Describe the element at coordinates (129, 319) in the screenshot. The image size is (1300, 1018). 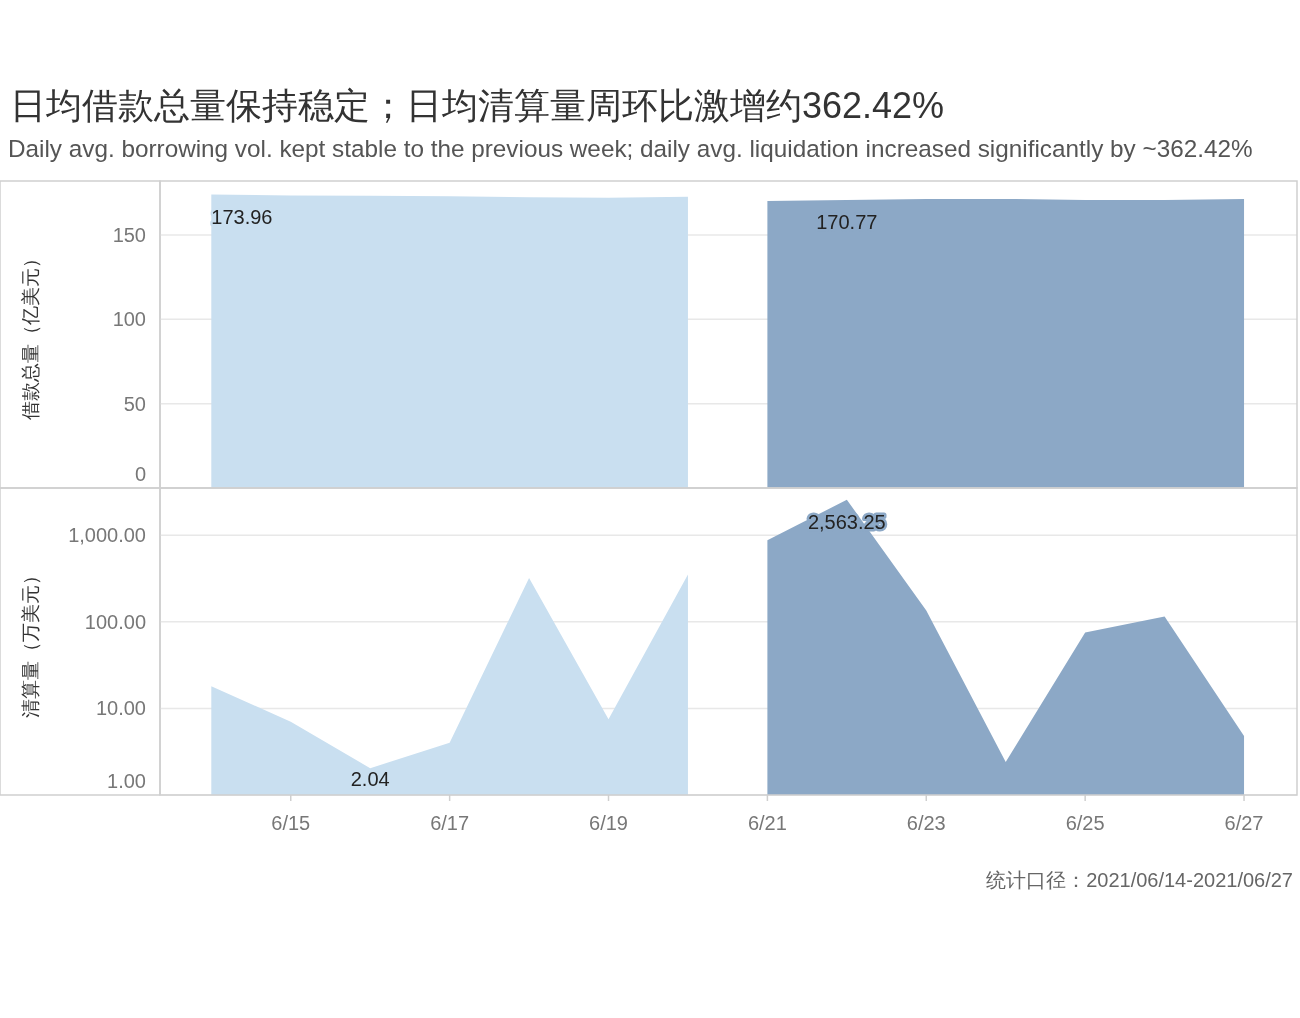
I see `y-tick-label: 100` at that location.